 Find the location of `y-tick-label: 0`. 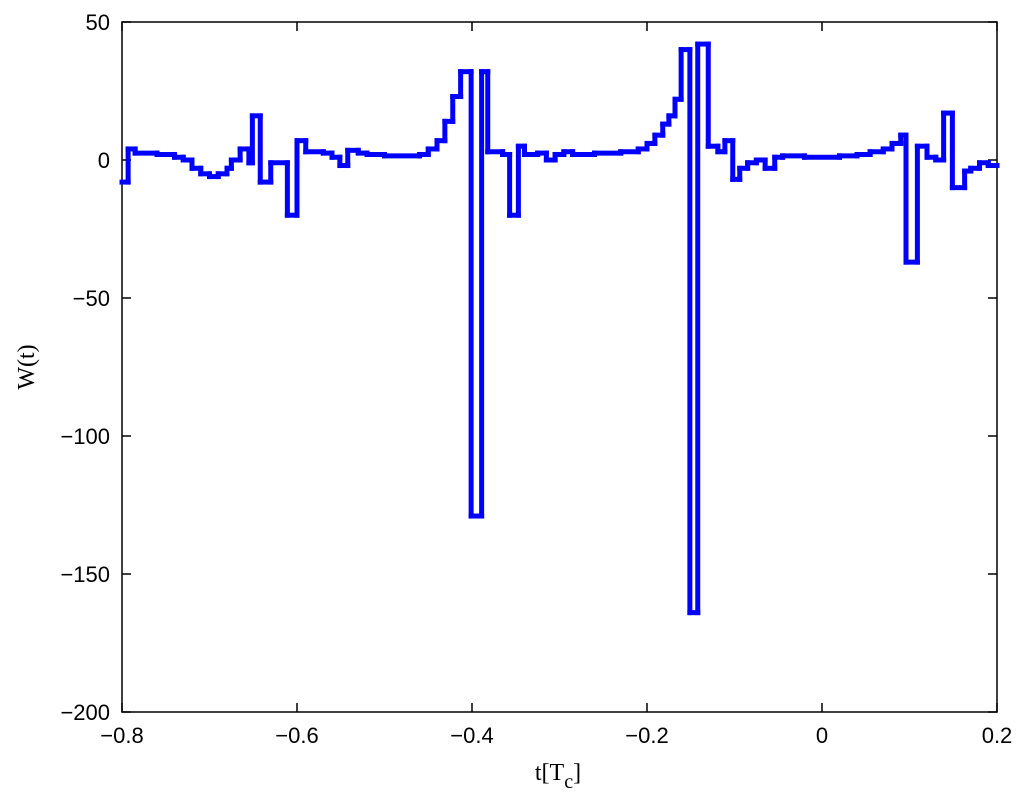

y-tick-label: 0 is located at coordinates (104, 160).